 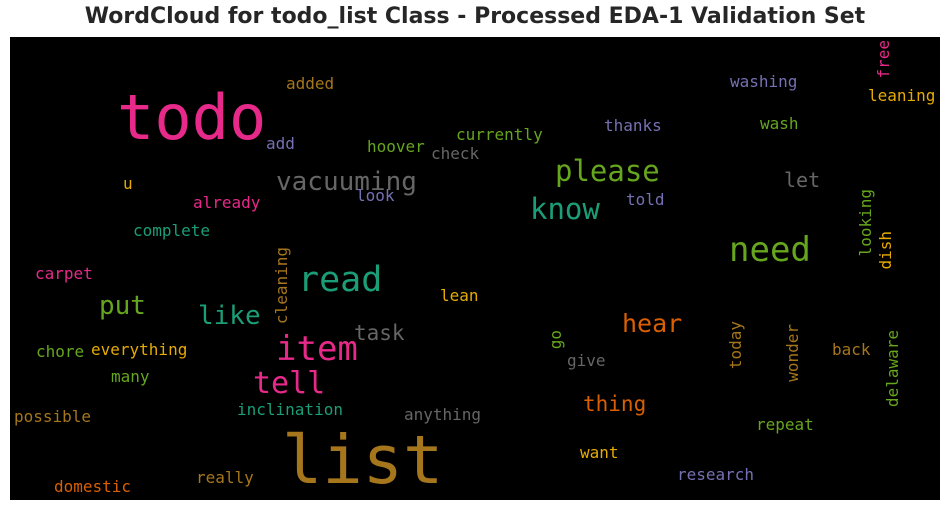 I want to click on word-complete: complete, so click(x=172, y=230).